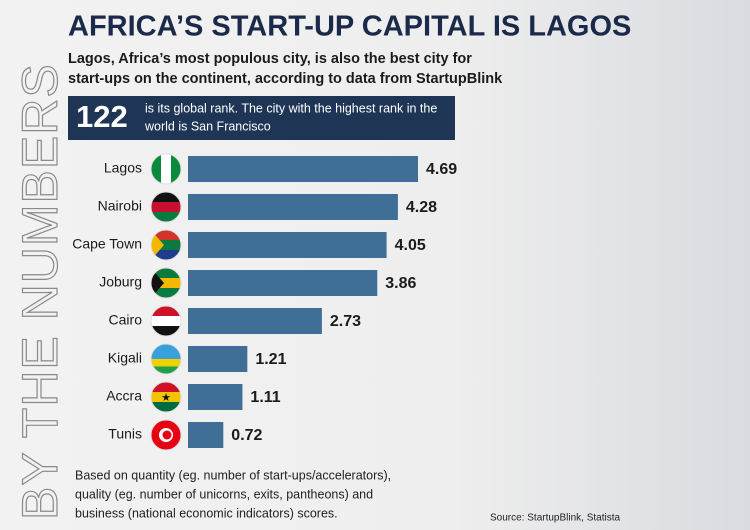  Describe the element at coordinates (270, 359) in the screenshot. I see `value-label: 1.21` at that location.